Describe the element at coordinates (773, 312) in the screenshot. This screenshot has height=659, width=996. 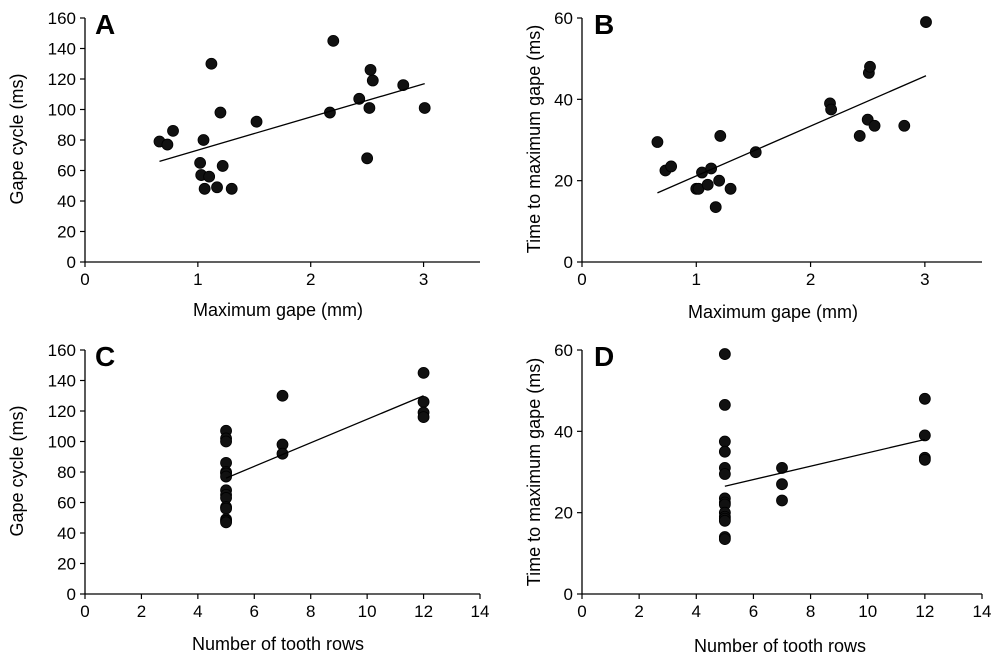
I see `panel-b-x-axis-title: Maximum gape (mm)` at that location.